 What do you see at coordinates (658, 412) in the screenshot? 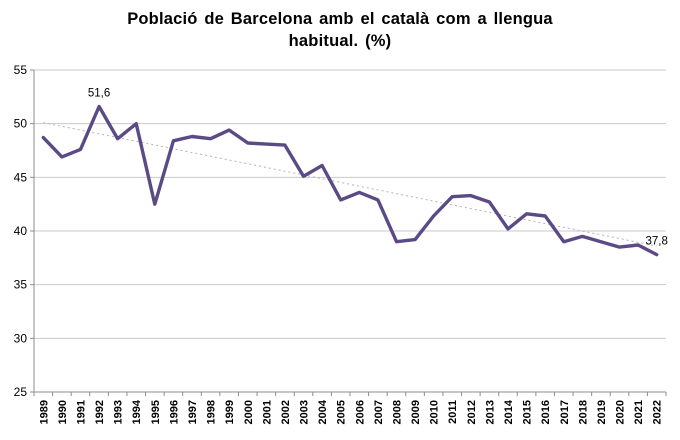
I see `x-axis-label: 2022` at bounding box center [658, 412].